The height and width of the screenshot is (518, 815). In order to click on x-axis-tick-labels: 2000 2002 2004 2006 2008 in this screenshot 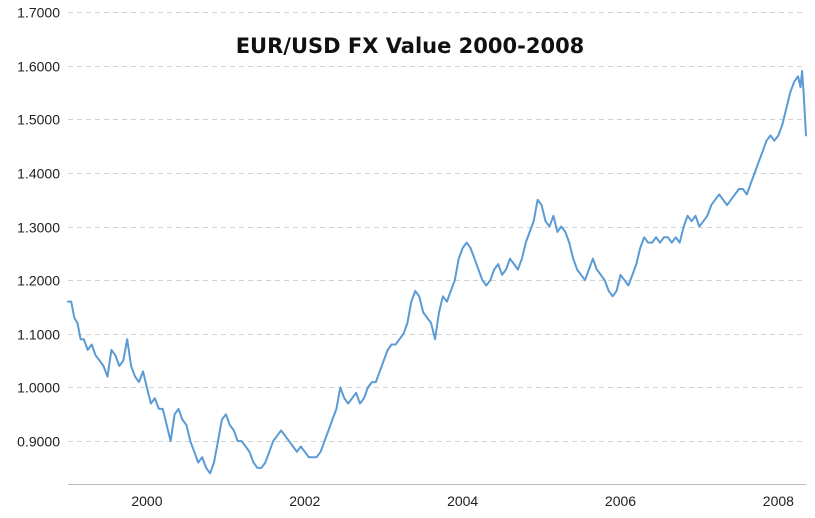, I will do `click(462, 501)`.